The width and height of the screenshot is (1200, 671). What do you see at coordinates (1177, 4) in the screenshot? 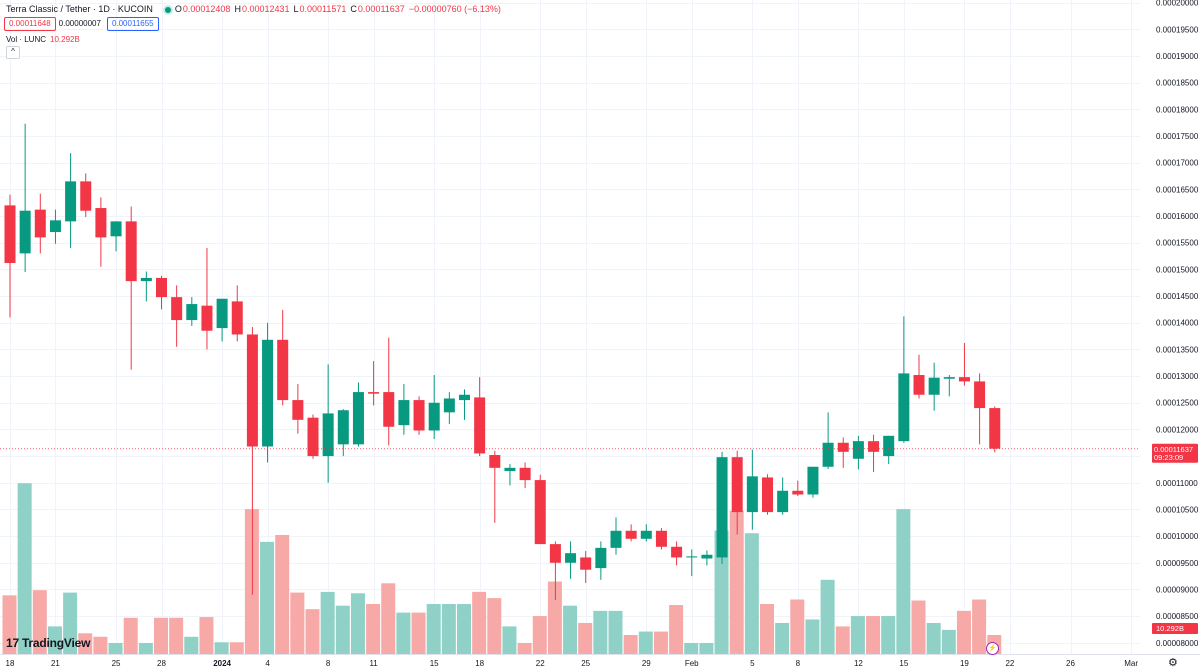
I see `price-tick-label: 0.00020000` at bounding box center [1177, 4].